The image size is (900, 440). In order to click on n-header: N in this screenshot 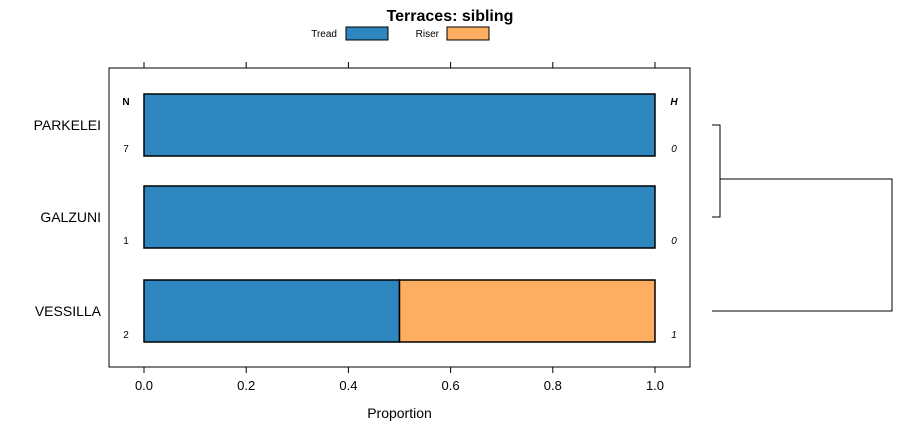, I will do `click(125, 102)`.